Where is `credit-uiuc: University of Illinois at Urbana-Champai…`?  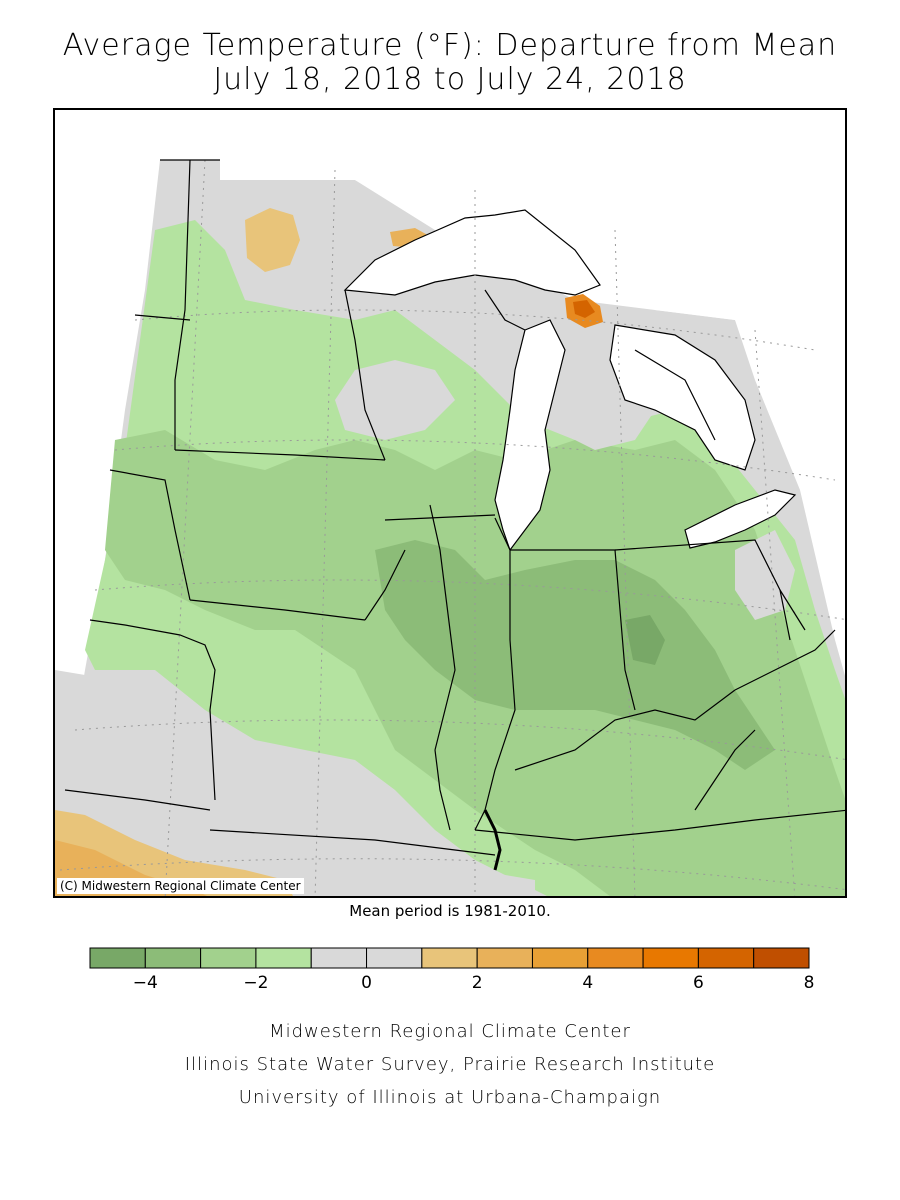 credit-uiuc: University of Illinois at Urbana-Champai… is located at coordinates (450, 1097).